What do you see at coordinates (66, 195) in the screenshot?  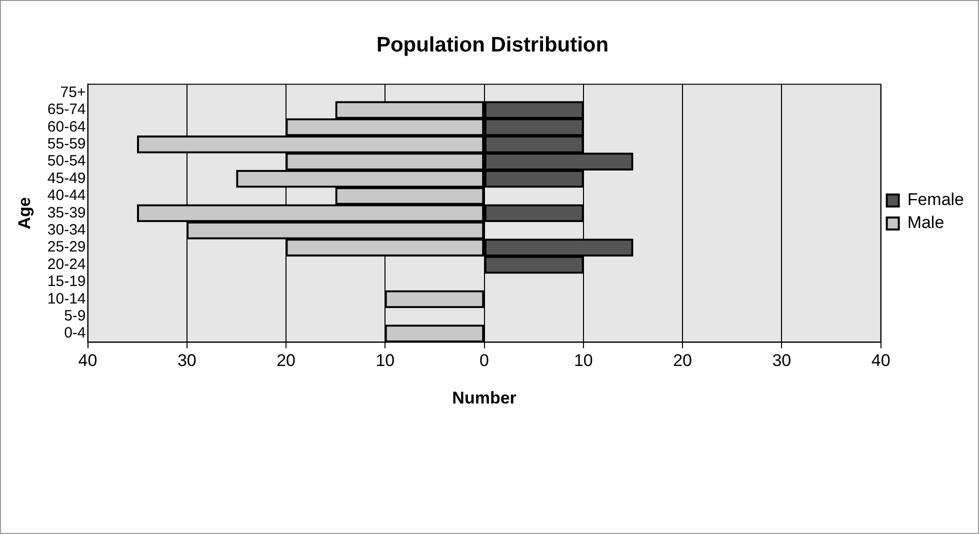 I see `y-tick-label: 40-44` at bounding box center [66, 195].